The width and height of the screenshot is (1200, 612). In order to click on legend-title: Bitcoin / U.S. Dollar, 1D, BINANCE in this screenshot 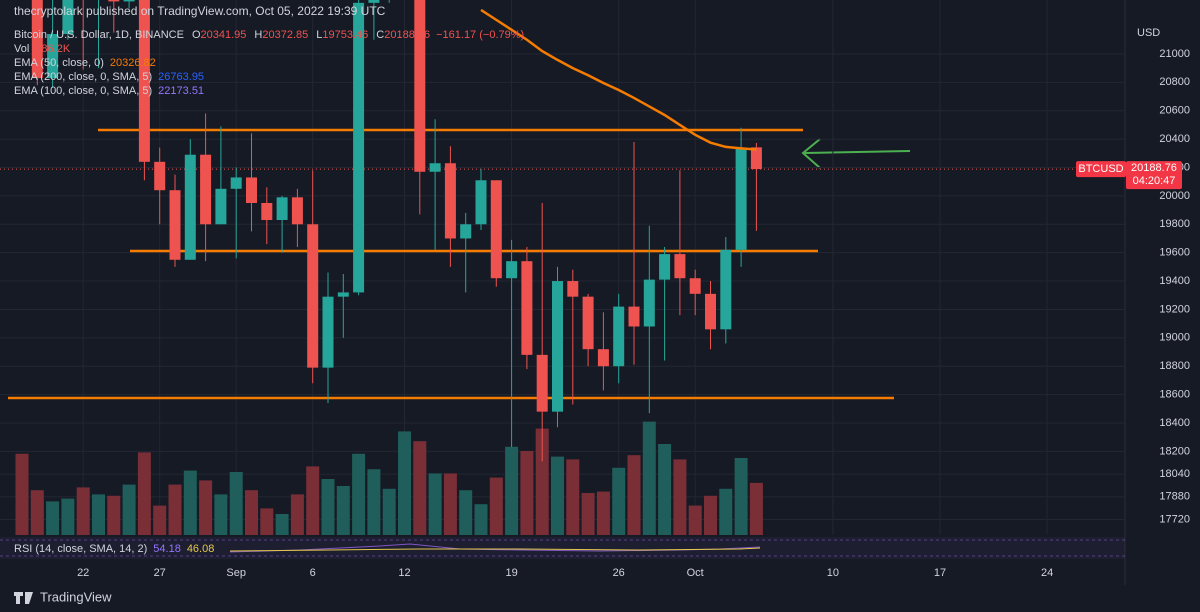, I will do `click(99, 35)`.